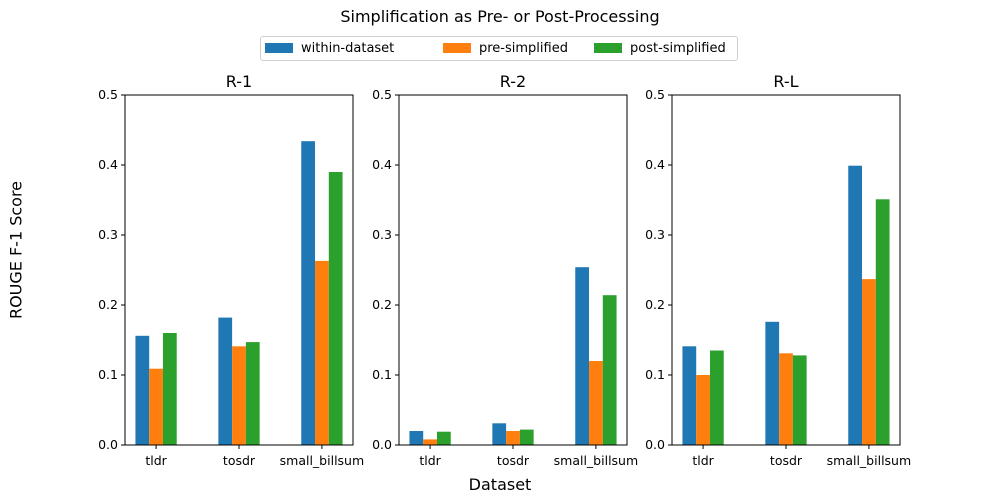 The image size is (1000, 500). I want to click on bar-r-1-within-dataset-tosdr, so click(225, 381).